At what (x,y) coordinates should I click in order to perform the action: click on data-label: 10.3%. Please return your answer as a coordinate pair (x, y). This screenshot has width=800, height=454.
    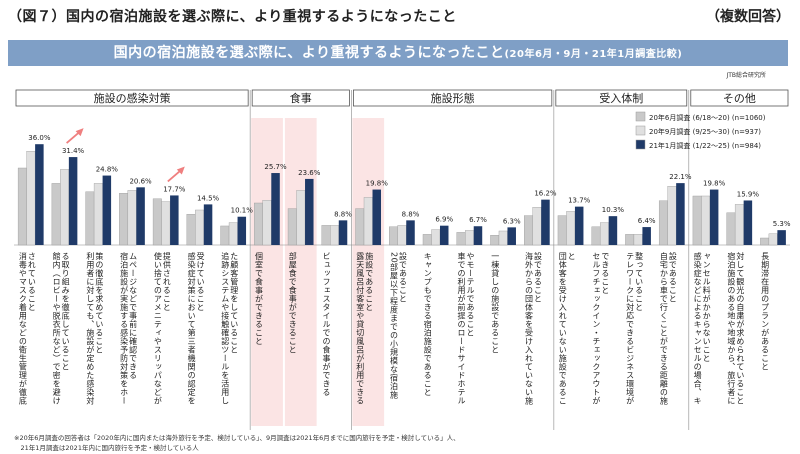
    Looking at the image, I should click on (613, 210).